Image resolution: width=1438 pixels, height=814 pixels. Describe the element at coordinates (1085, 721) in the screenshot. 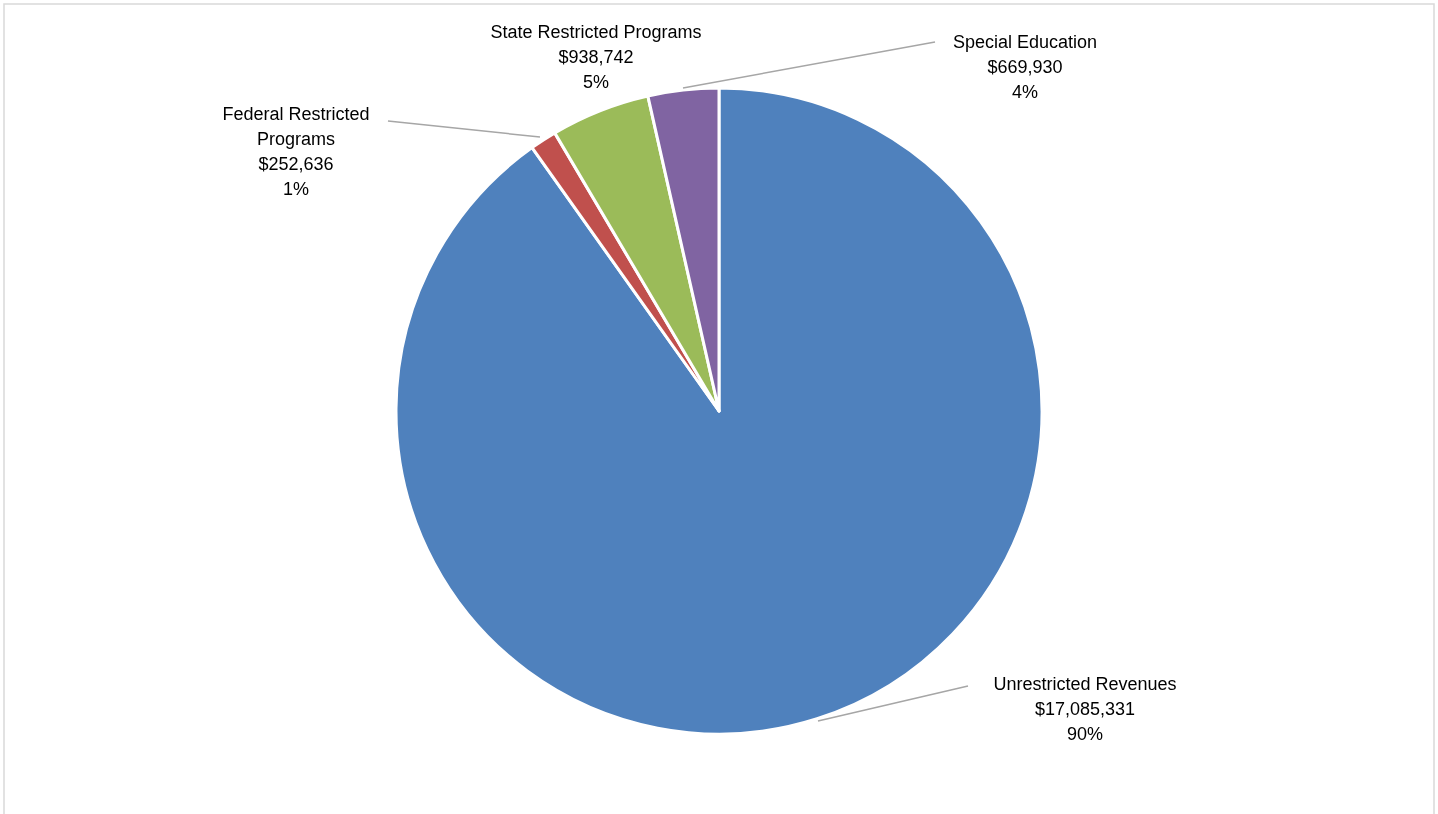

I see `data-label: $17,085,331 90%` at that location.